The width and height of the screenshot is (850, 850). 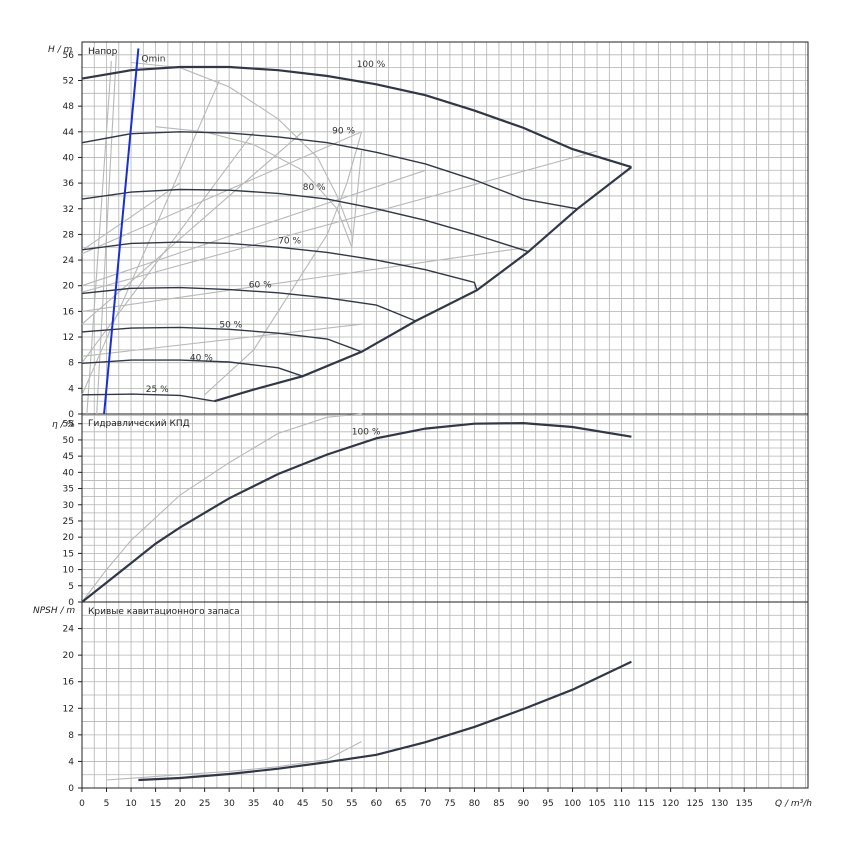 I want to click on efficiency-curve, so click(x=356, y=512).